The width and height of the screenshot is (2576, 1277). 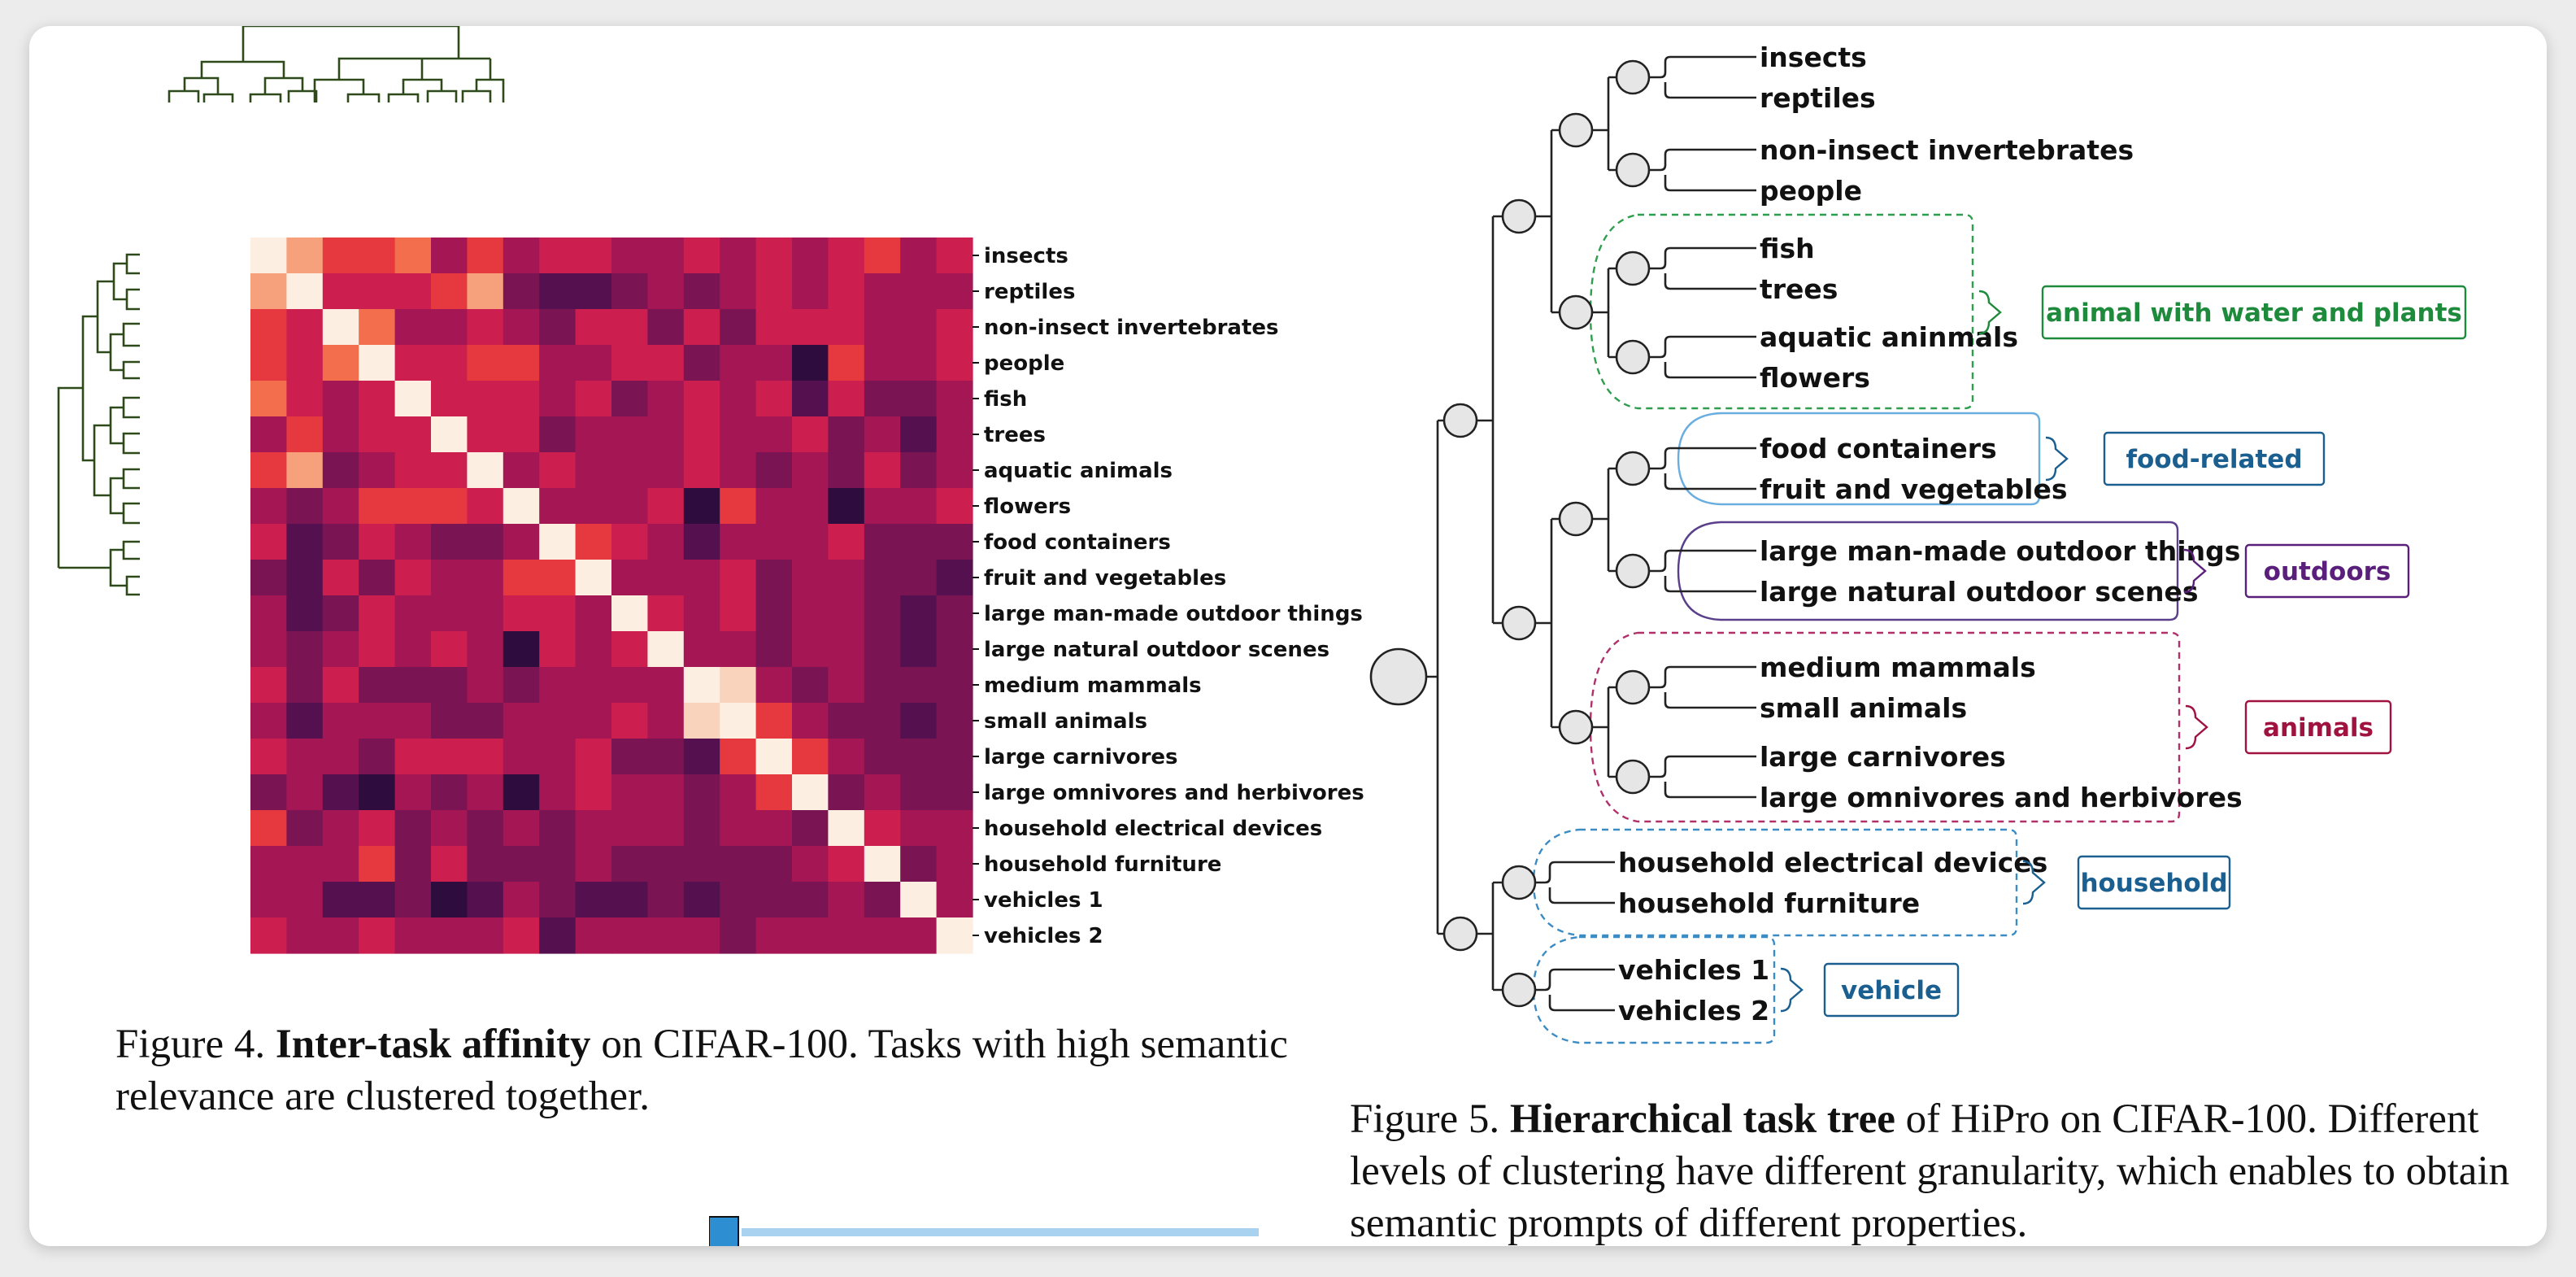 What do you see at coordinates (1065, 721) in the screenshot?
I see `heatmap-row-label: small animals` at bounding box center [1065, 721].